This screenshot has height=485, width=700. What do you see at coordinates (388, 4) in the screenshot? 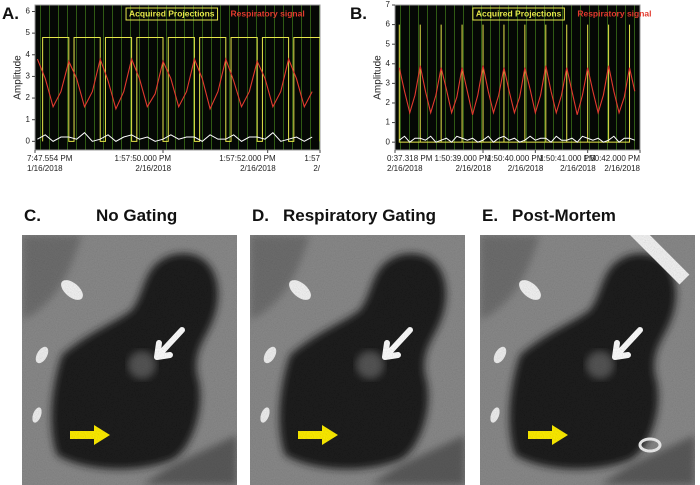
I see `y-tick-label: 7` at bounding box center [388, 4].